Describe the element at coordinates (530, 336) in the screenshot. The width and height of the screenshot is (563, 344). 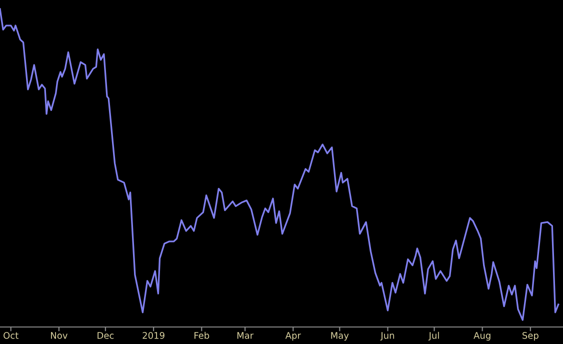
I see `x-tick-label: Sep` at that location.